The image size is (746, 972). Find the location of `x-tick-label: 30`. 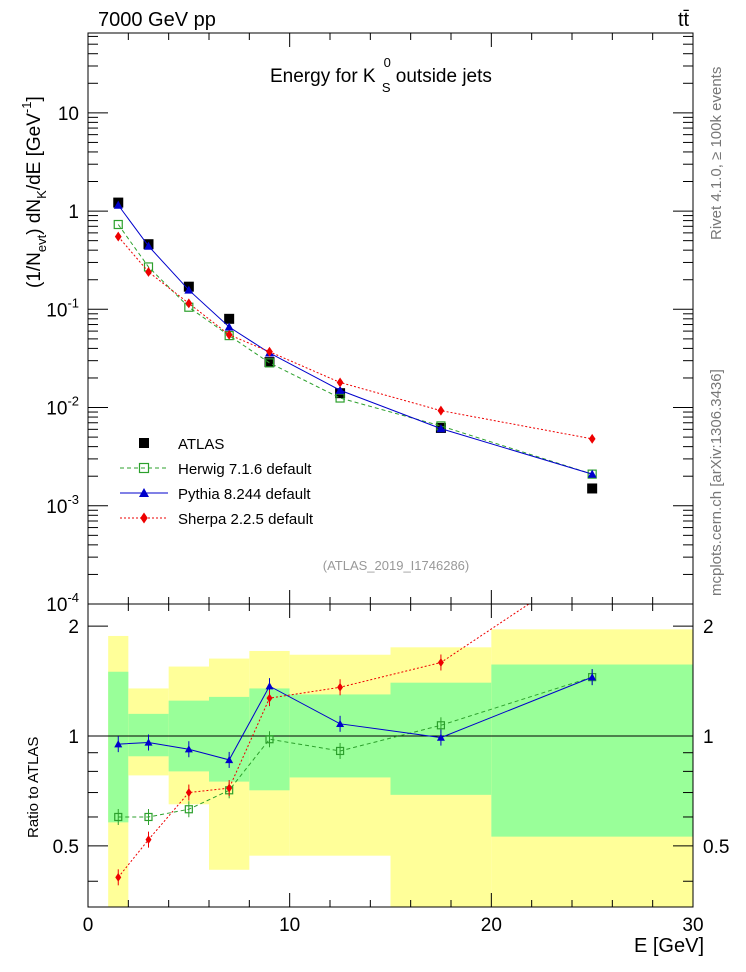

x-tick-label: 30 is located at coordinates (692, 925).